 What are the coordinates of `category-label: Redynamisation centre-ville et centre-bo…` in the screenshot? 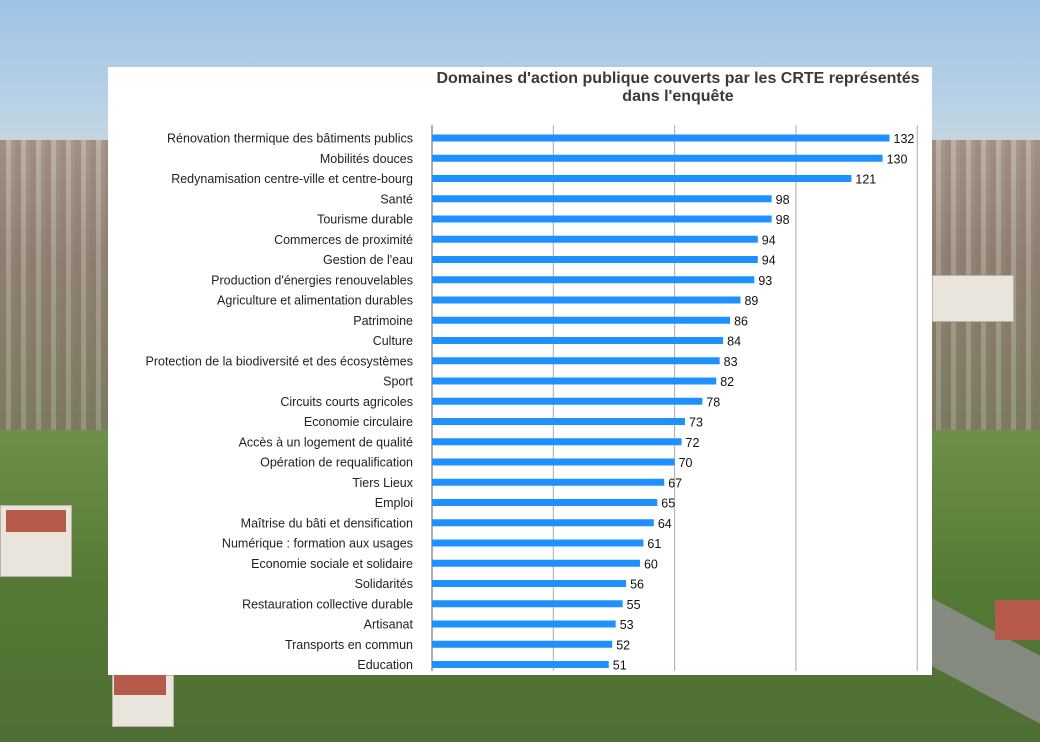 It's located at (292, 179).